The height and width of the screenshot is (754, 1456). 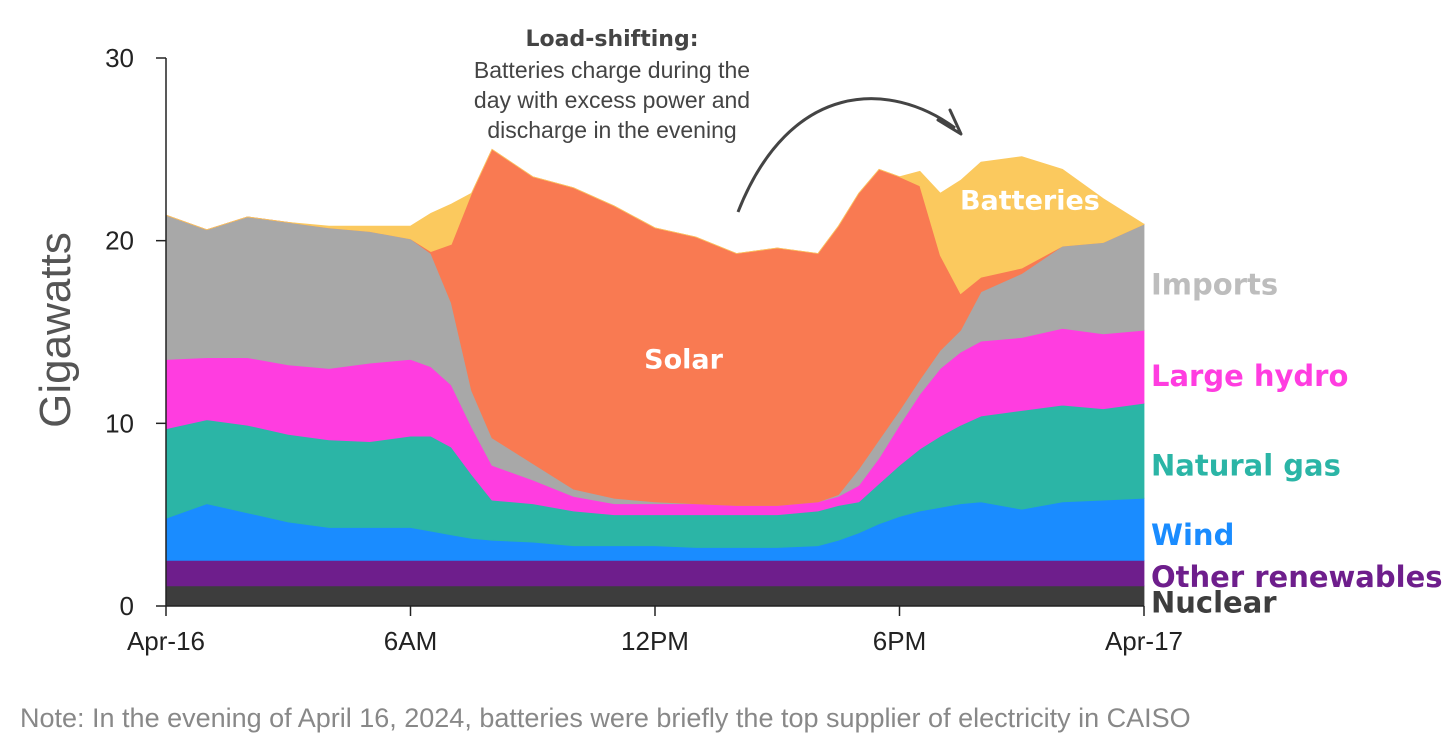 I want to click on x-tick-label: 12PM, so click(x=655, y=641).